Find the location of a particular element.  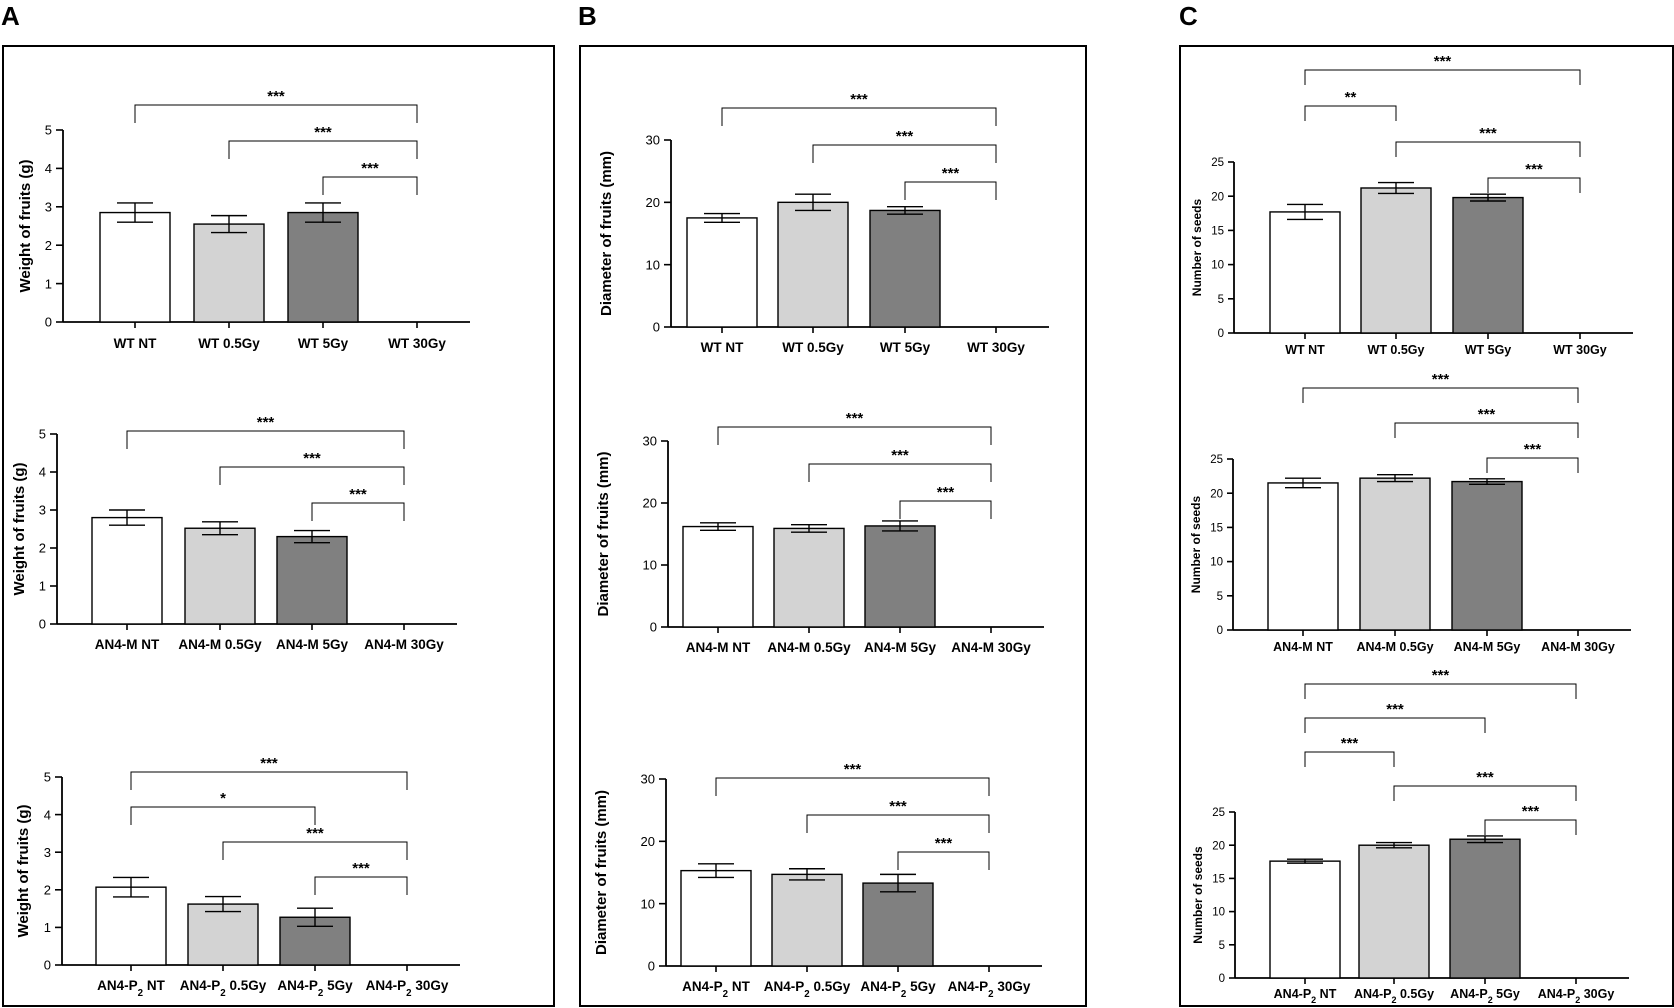

category-label: WT 5Gy is located at coordinates (905, 347).